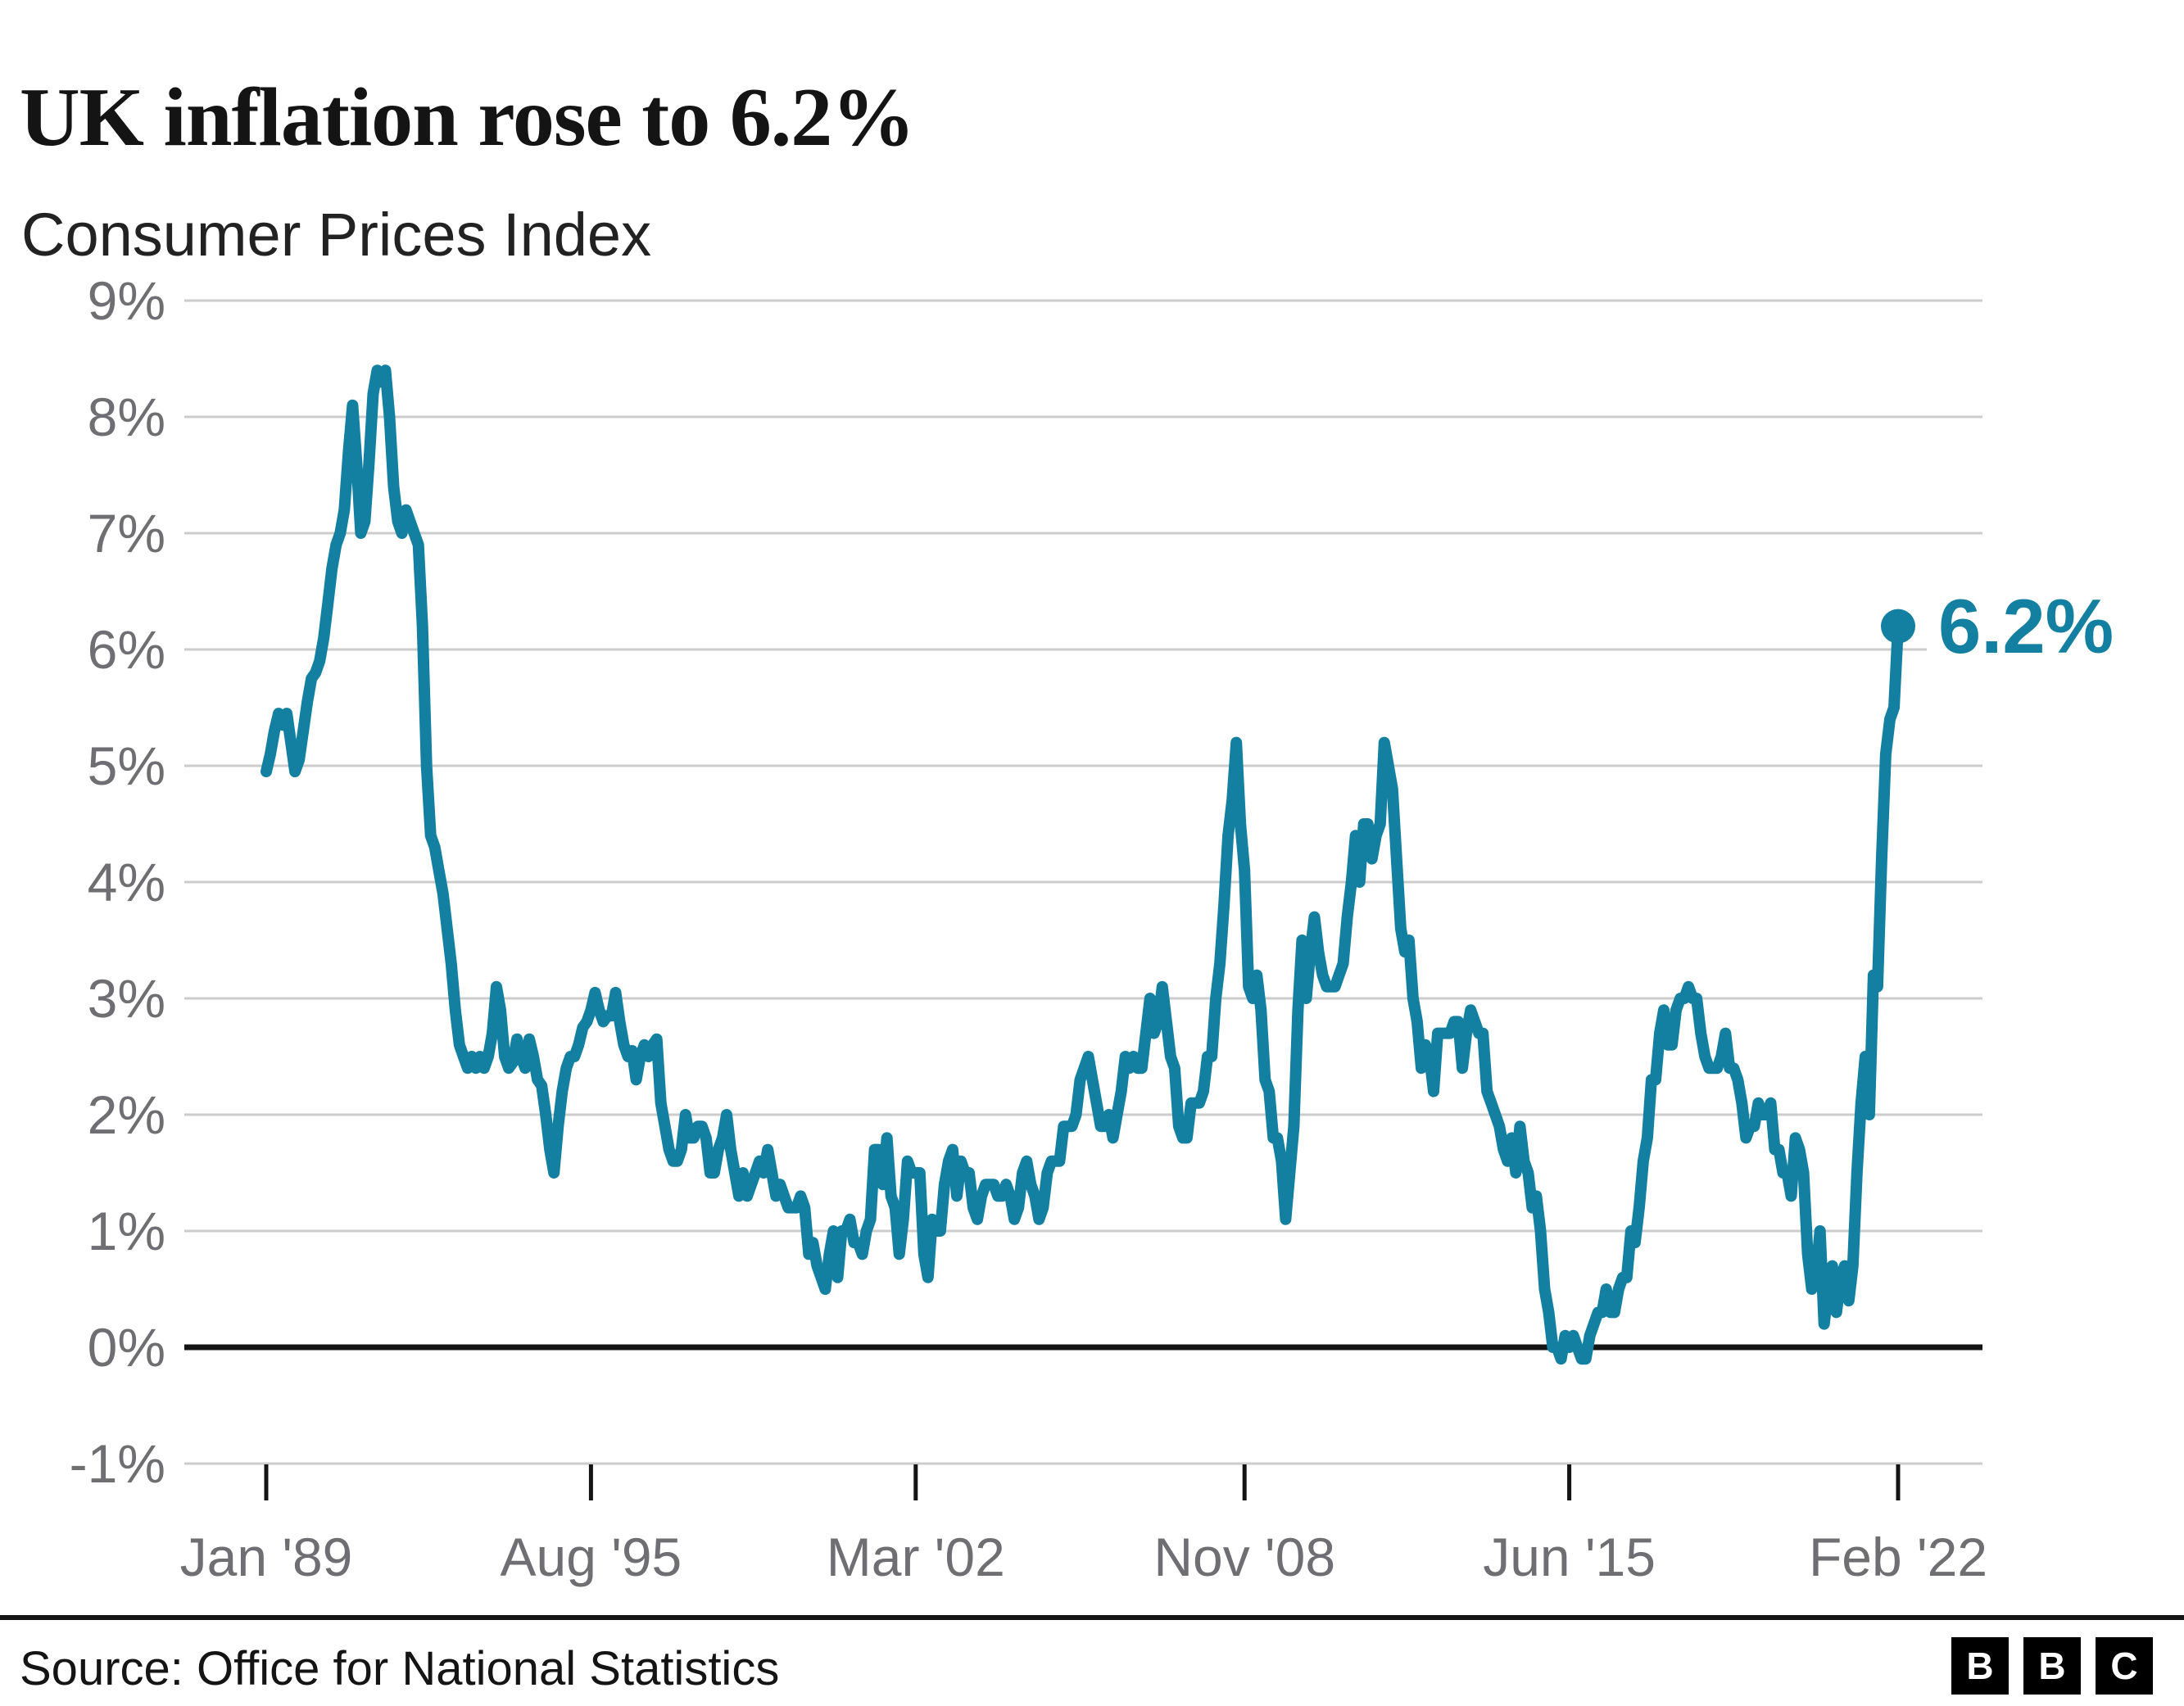 This screenshot has height=1706, width=2184. I want to click on y-axis-label-1pct: 1%, so click(126, 1231).